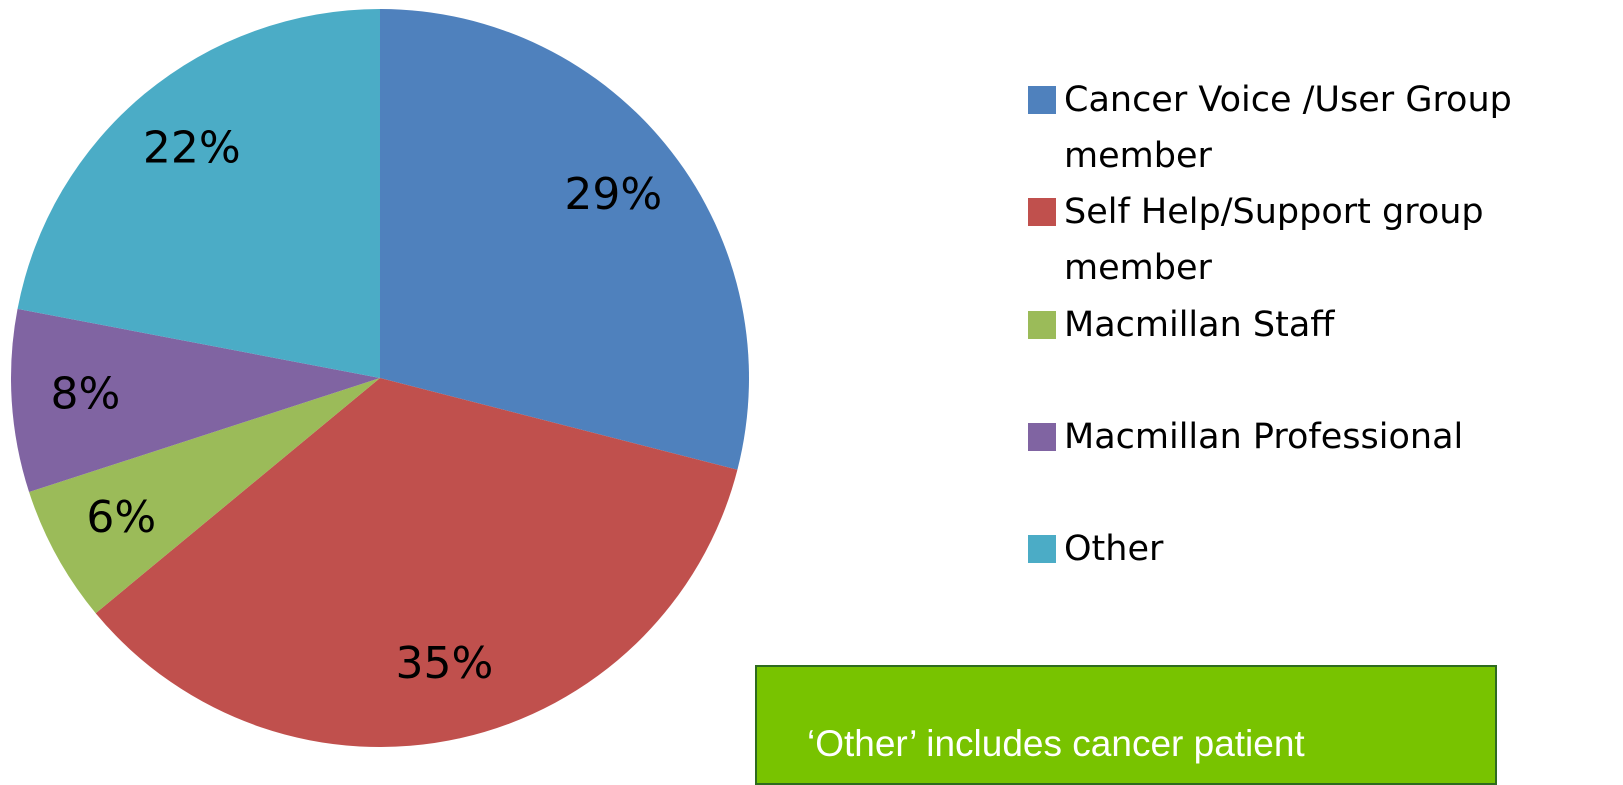 The height and width of the screenshot is (785, 1623). I want to click on legend-label: Self Help/Support group member, so click(1274, 240).